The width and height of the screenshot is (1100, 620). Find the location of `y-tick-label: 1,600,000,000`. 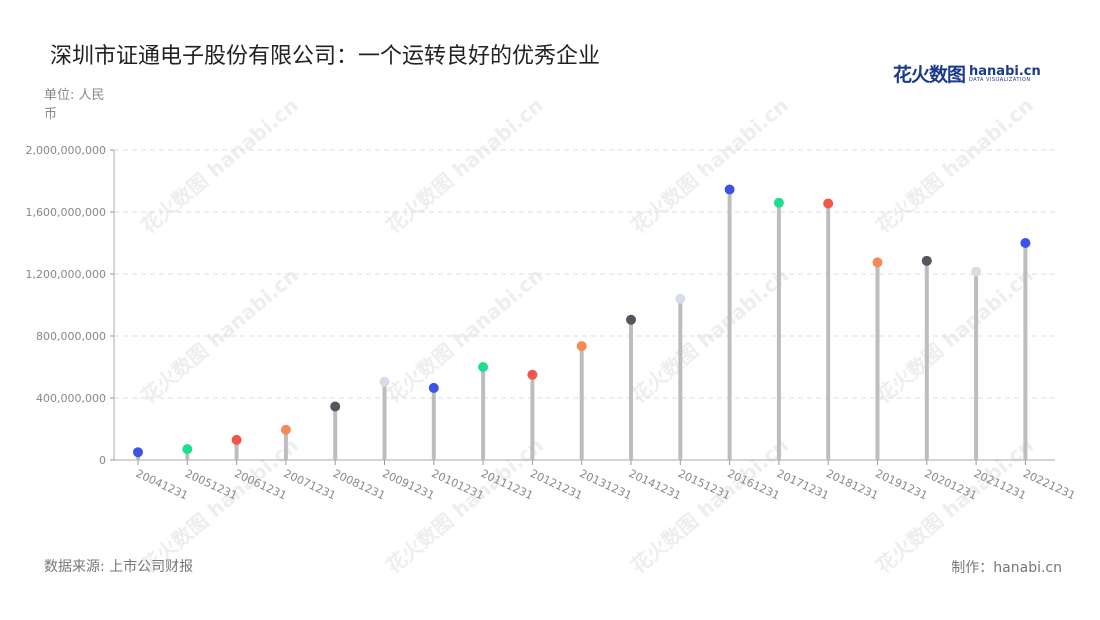

y-tick-label: 1,600,000,000 is located at coordinates (66, 212).